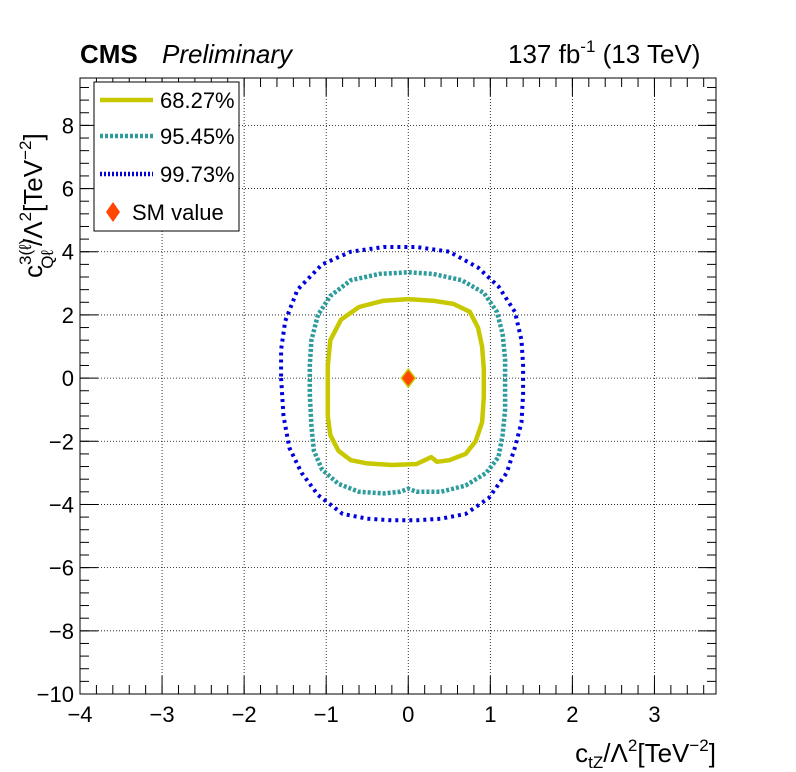 This screenshot has height=772, width=796. Describe the element at coordinates (68, 378) in the screenshot. I see `y-tick-label: 0` at that location.